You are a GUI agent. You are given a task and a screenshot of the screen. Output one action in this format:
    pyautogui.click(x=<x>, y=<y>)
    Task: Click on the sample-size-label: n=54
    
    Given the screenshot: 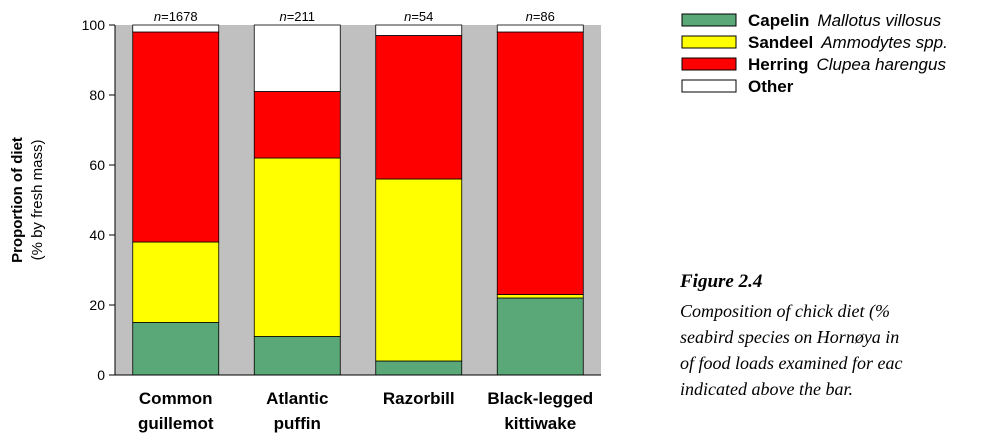 What is the action you would take?
    pyautogui.click(x=418, y=16)
    